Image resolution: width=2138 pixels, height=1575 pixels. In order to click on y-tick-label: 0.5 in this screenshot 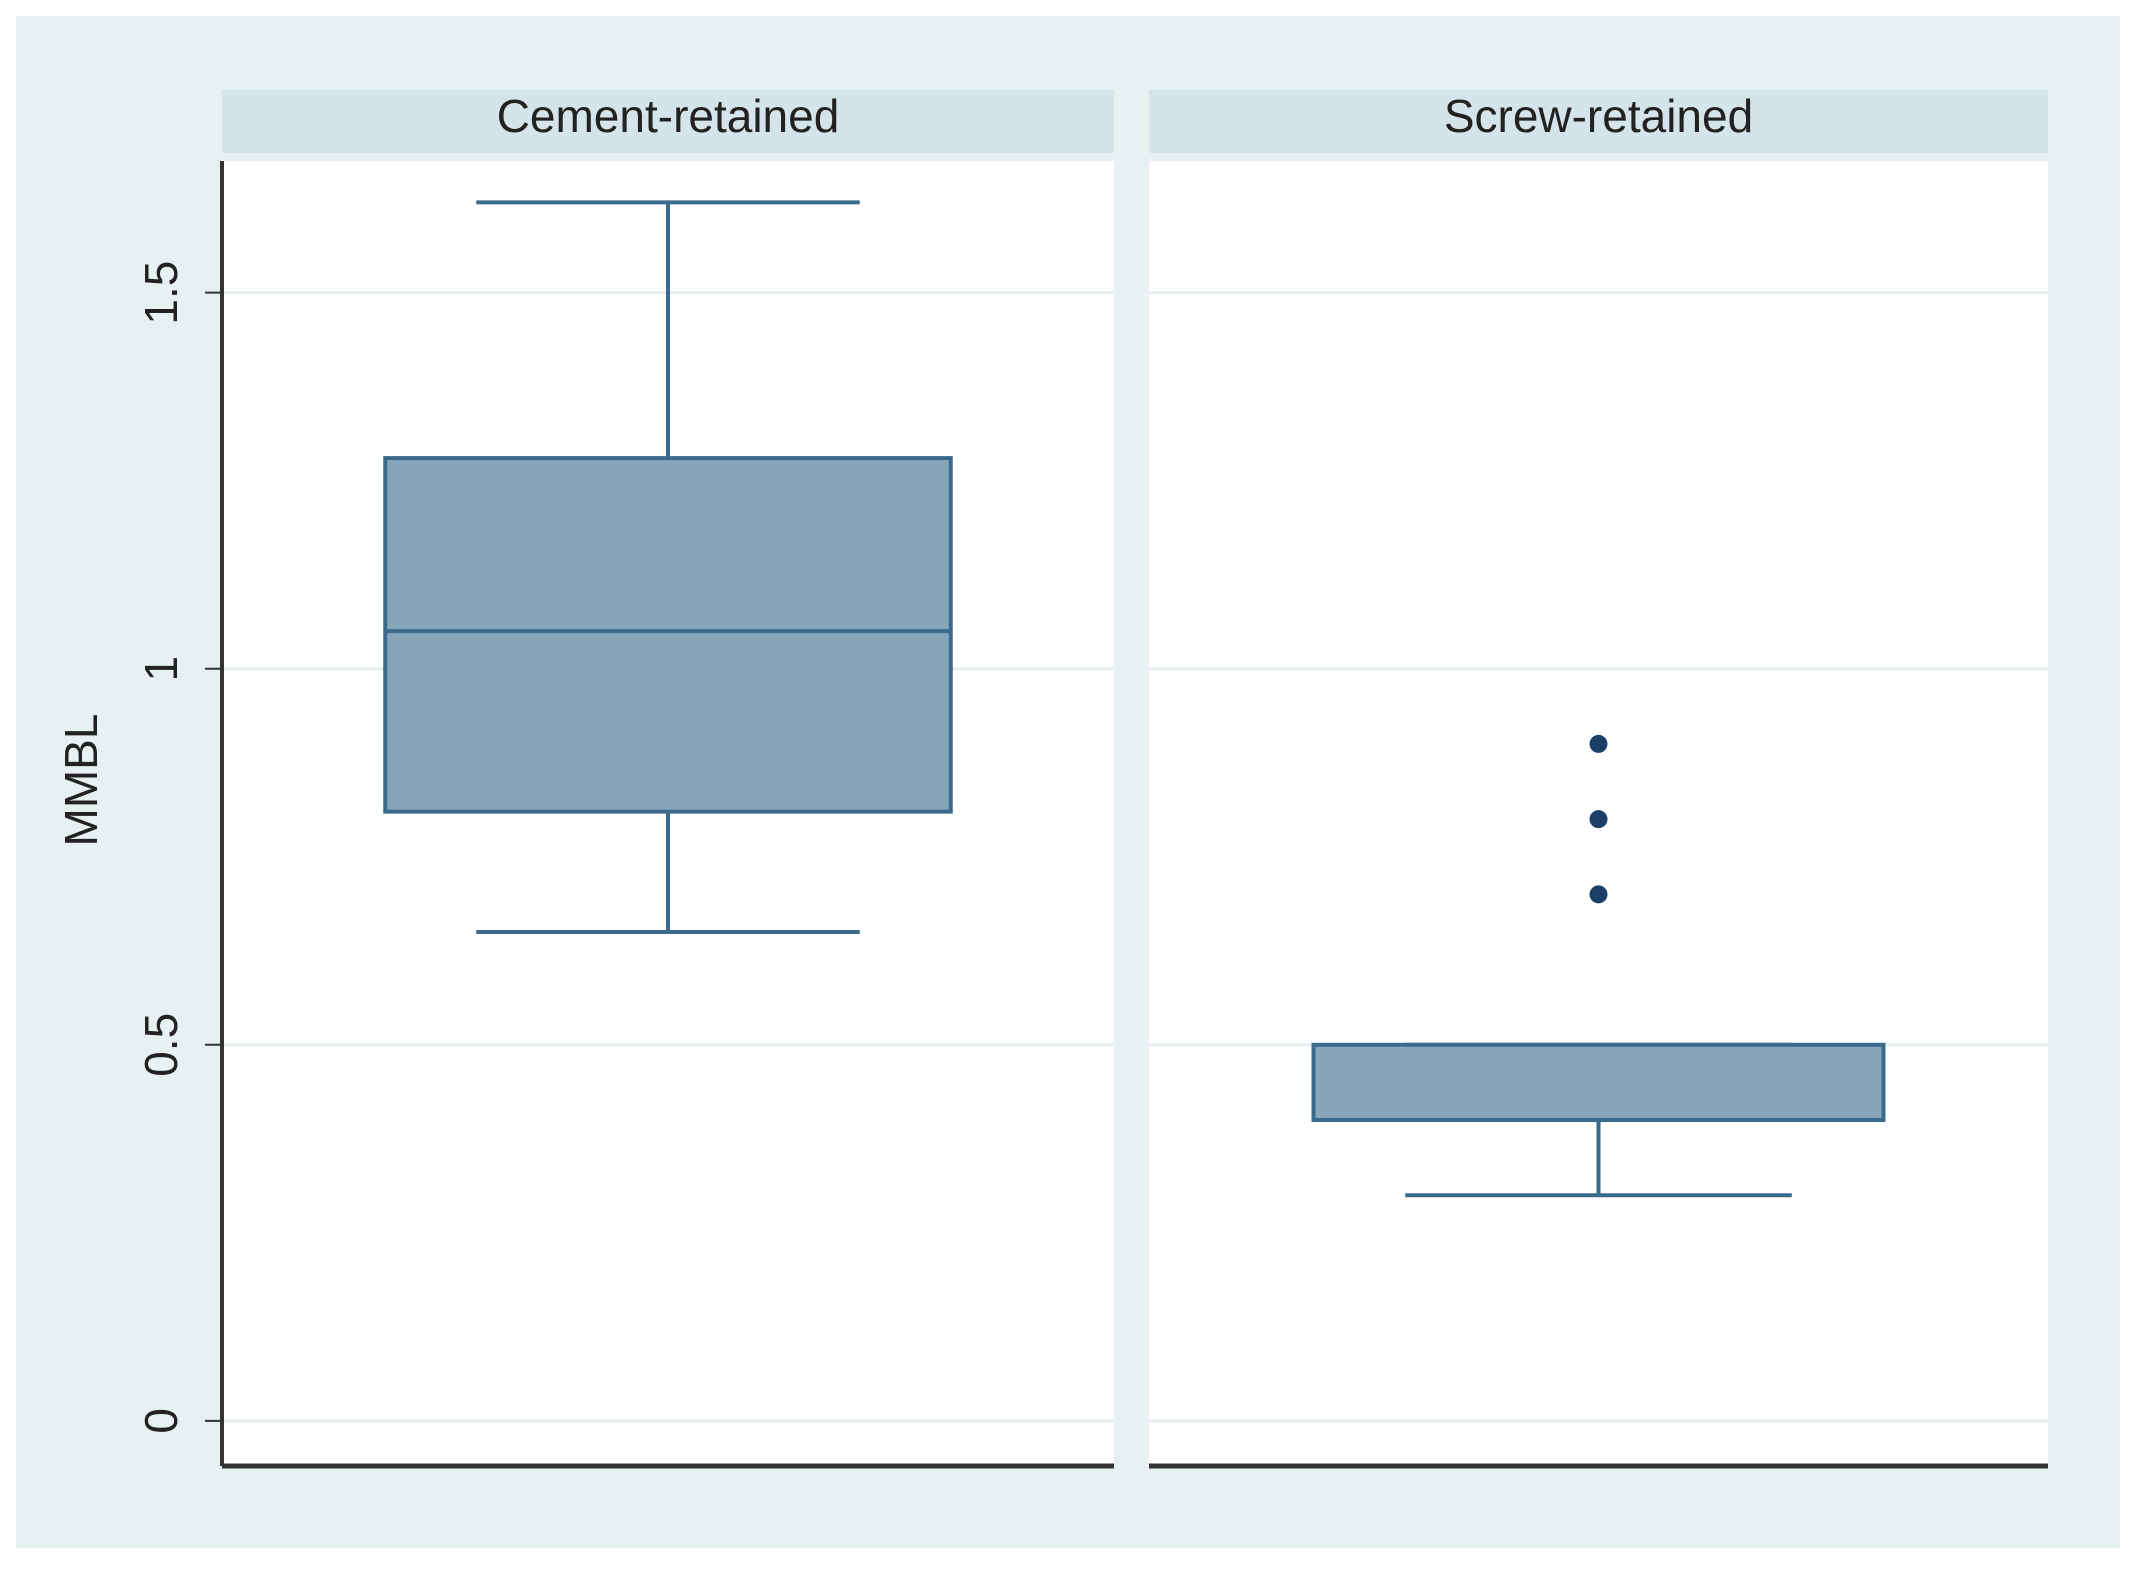, I will do `click(161, 1045)`.